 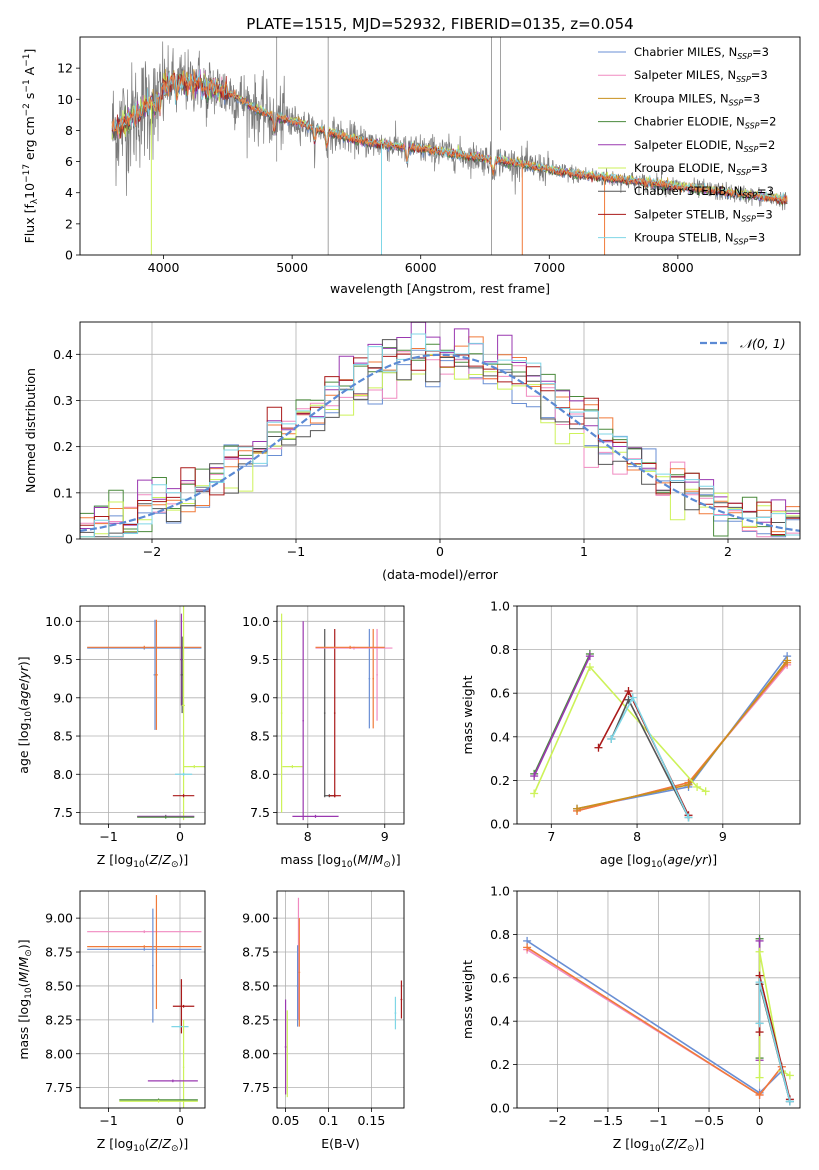 What do you see at coordinates (35, 201) in the screenshot?
I see `y-axis-label-part: λ` at bounding box center [35, 201].